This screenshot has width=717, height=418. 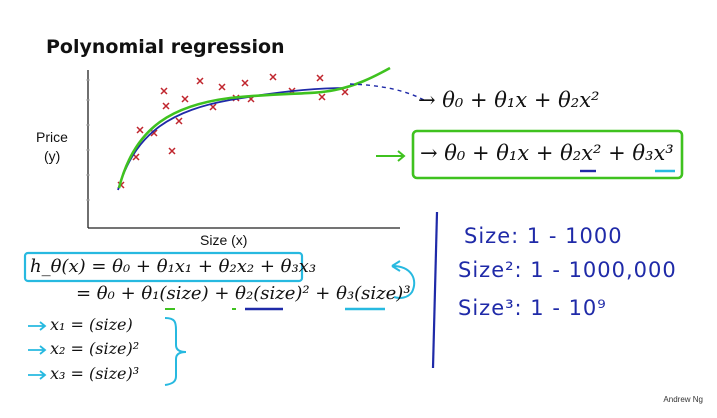 What do you see at coordinates (231, 139) in the screenshot?
I see `quadratic-fit-curve` at bounding box center [231, 139].